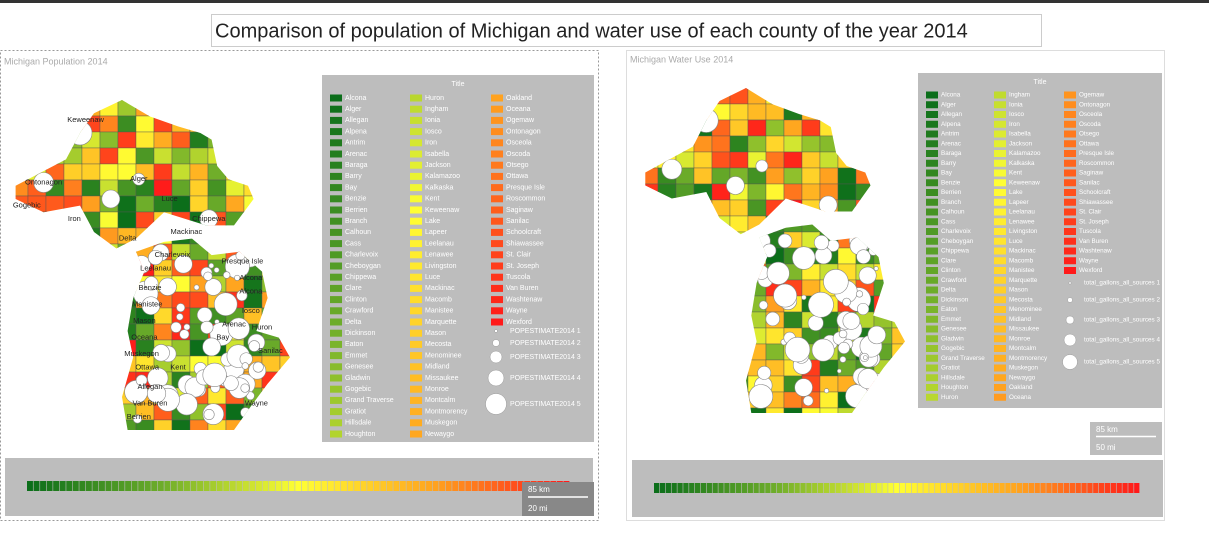  I want to click on map-label: Wayne, so click(256, 403).